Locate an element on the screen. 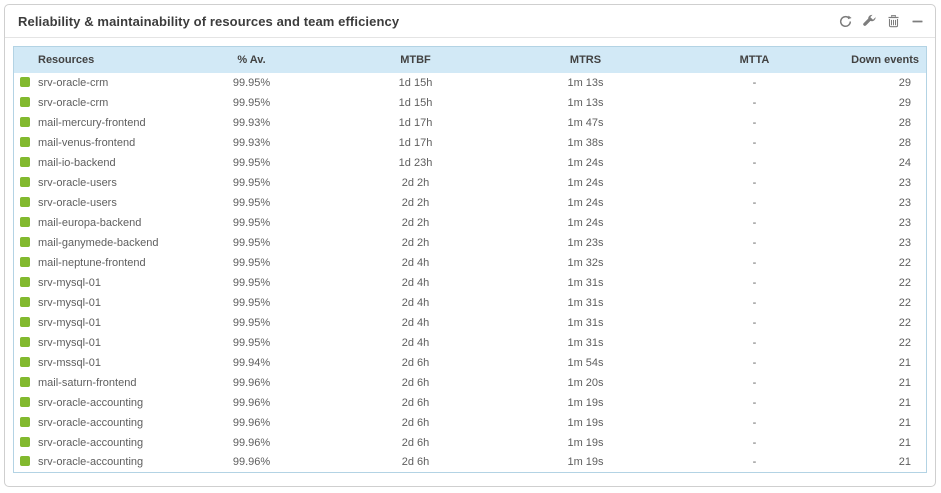  wrench-icon is located at coordinates (869, 21).